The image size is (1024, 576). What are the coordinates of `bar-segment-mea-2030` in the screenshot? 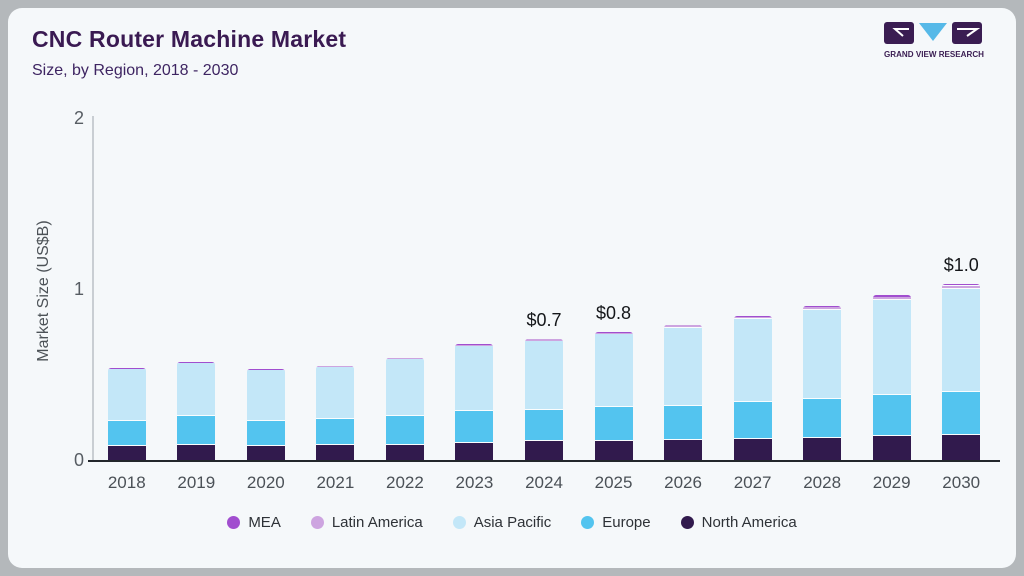 It's located at (961, 284).